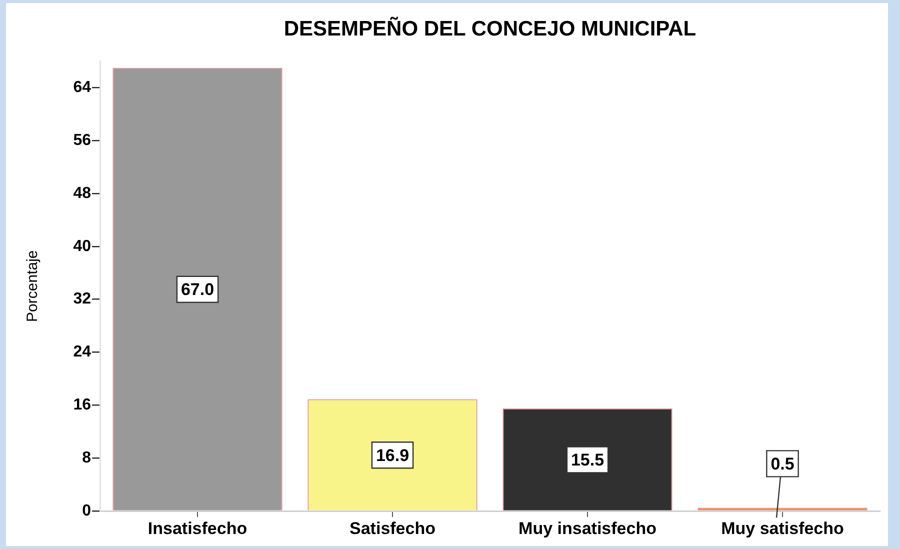 The width and height of the screenshot is (900, 549). What do you see at coordinates (198, 528) in the screenshot?
I see `x-tick-label: Insatisfecho` at bounding box center [198, 528].